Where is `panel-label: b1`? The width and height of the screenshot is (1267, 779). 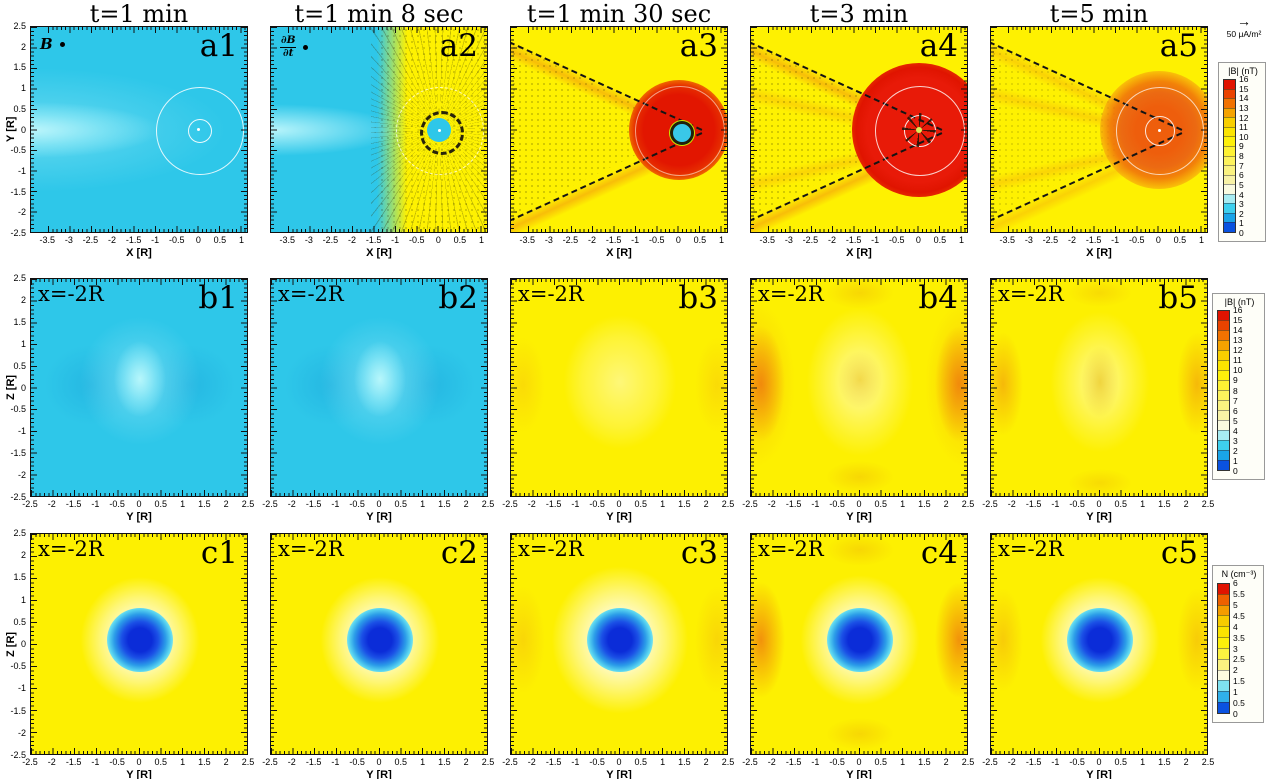
panel-label: b1 is located at coordinates (218, 298).